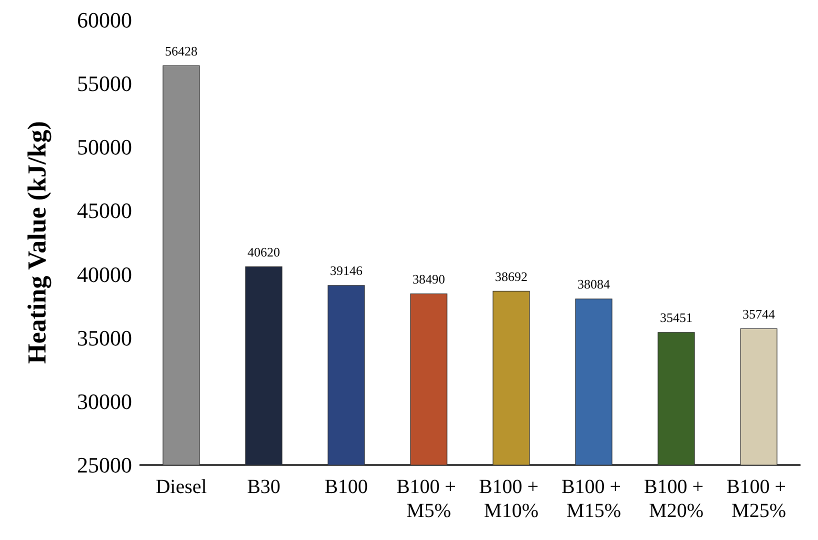 The width and height of the screenshot is (818, 540). What do you see at coordinates (511, 499) in the screenshot?
I see `x-tick-label: B100 + M10%` at bounding box center [511, 499].